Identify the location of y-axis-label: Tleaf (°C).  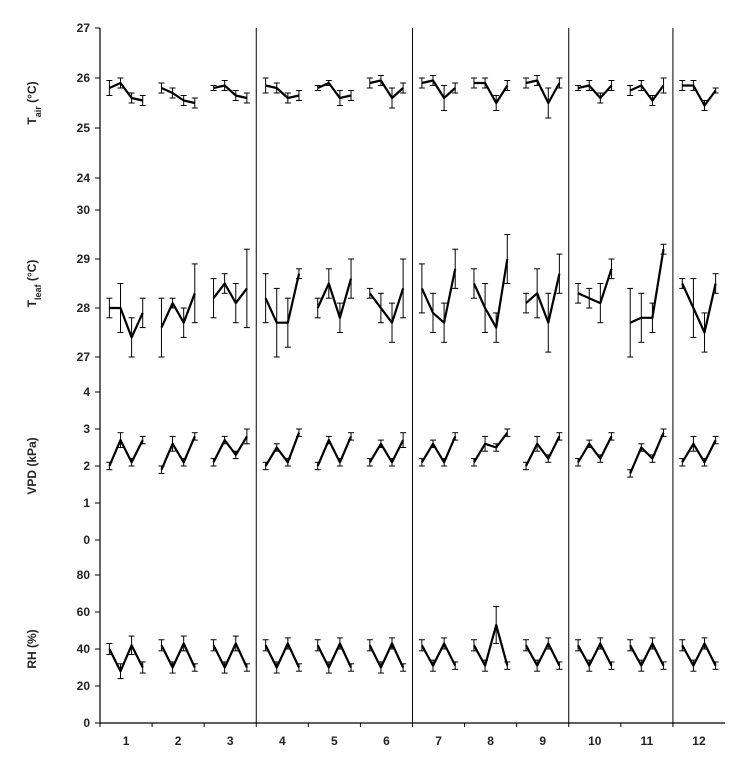
(34, 284).